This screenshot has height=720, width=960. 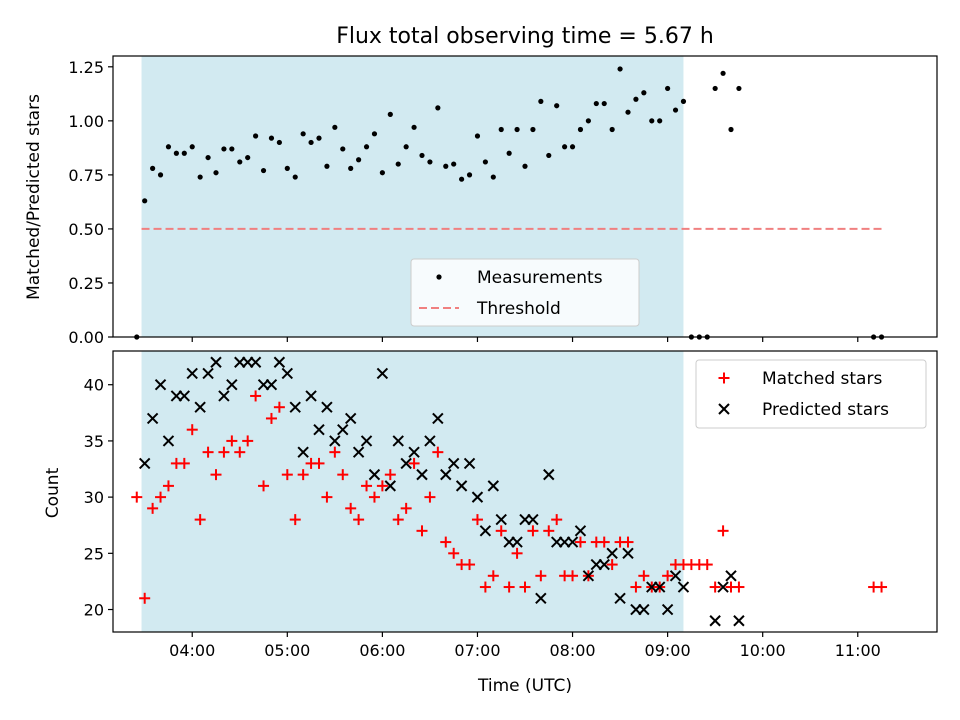 What do you see at coordinates (94, 553) in the screenshot?
I see `y-tick-label: 25` at bounding box center [94, 553].